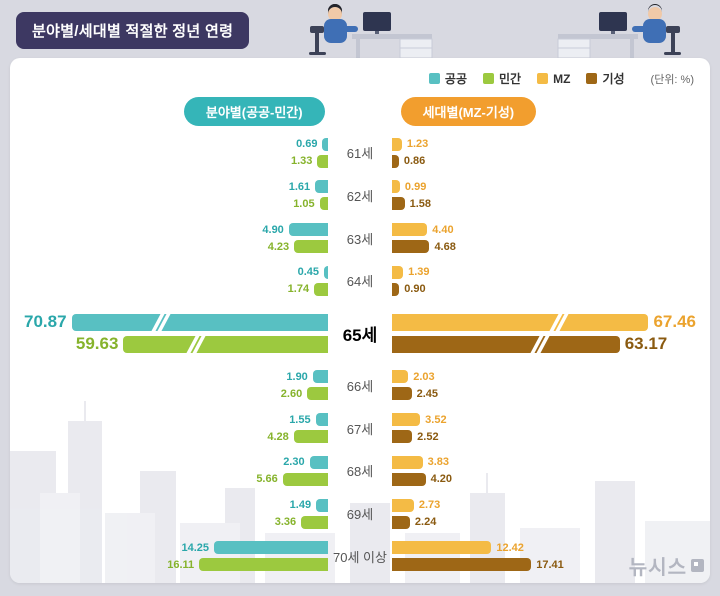  What do you see at coordinates (544, 161) in the screenshot?
I see `bar-line-established: 0.86` at bounding box center [544, 161].